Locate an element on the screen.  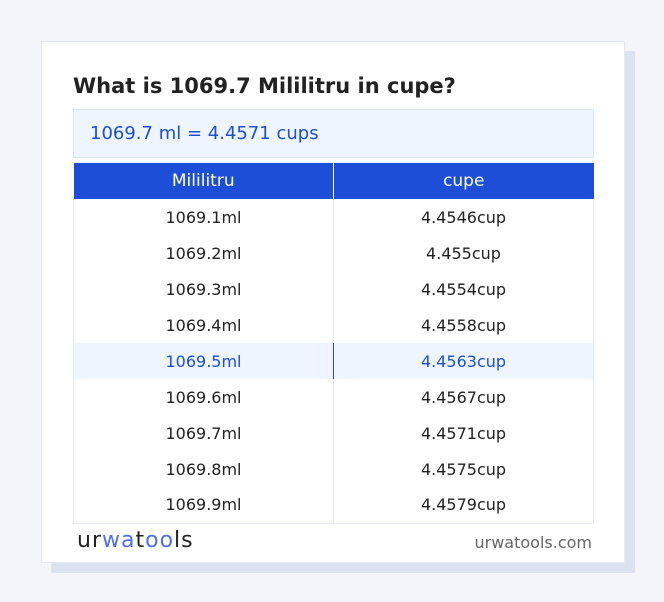
table-row: 1069.2ml 4.455cup is located at coordinates (333, 253).